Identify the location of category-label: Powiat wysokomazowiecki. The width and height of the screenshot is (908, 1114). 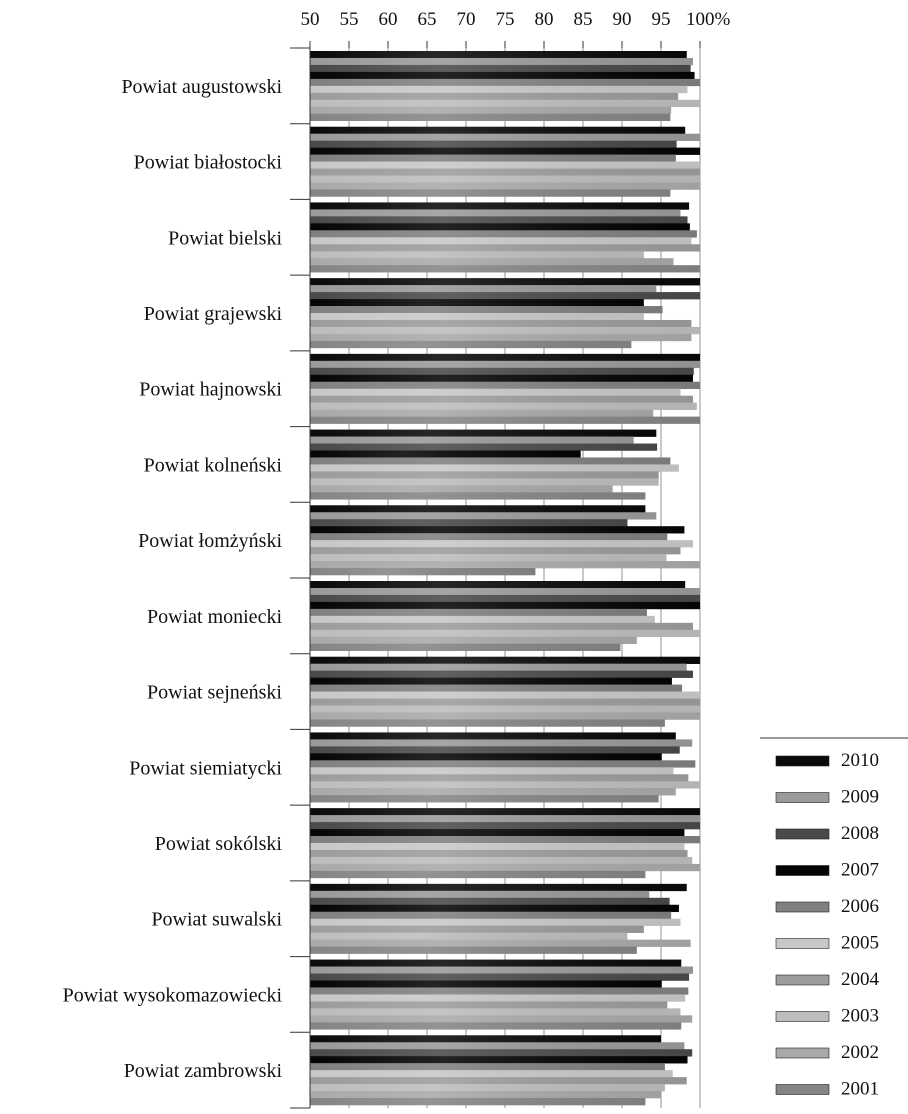
(173, 995).